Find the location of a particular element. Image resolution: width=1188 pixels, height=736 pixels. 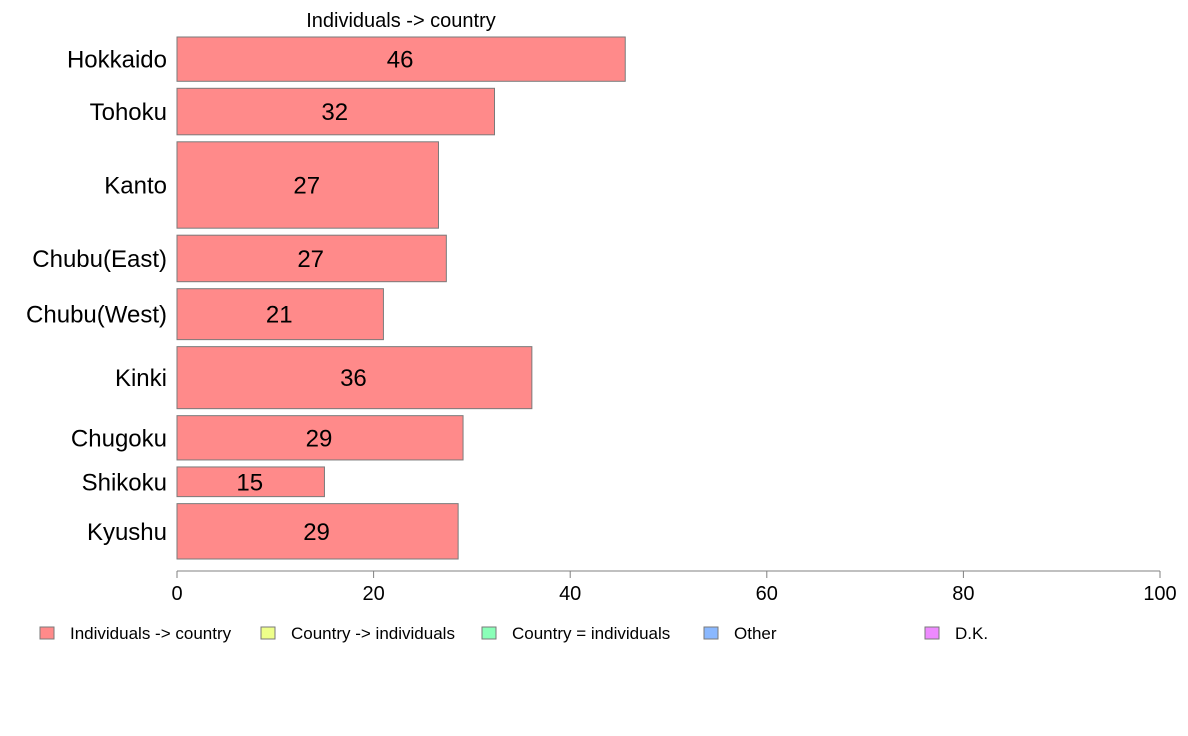

x-tick-label-100: 100 is located at coordinates (1159, 594).